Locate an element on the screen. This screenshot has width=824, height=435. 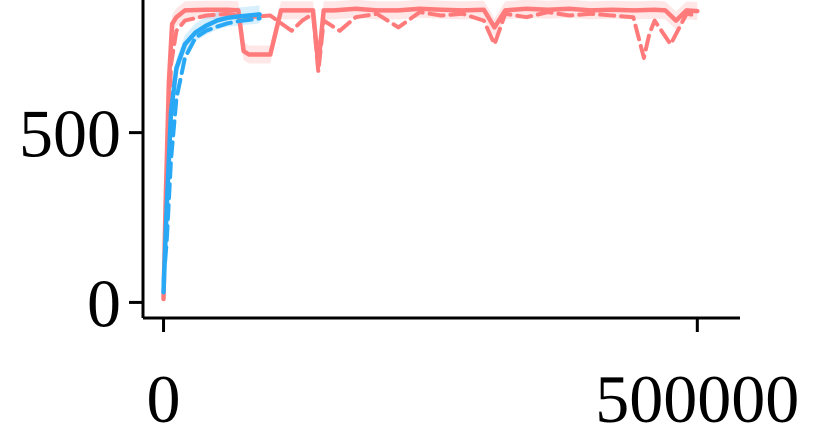
series-4-line is located at coordinates (211, 150).